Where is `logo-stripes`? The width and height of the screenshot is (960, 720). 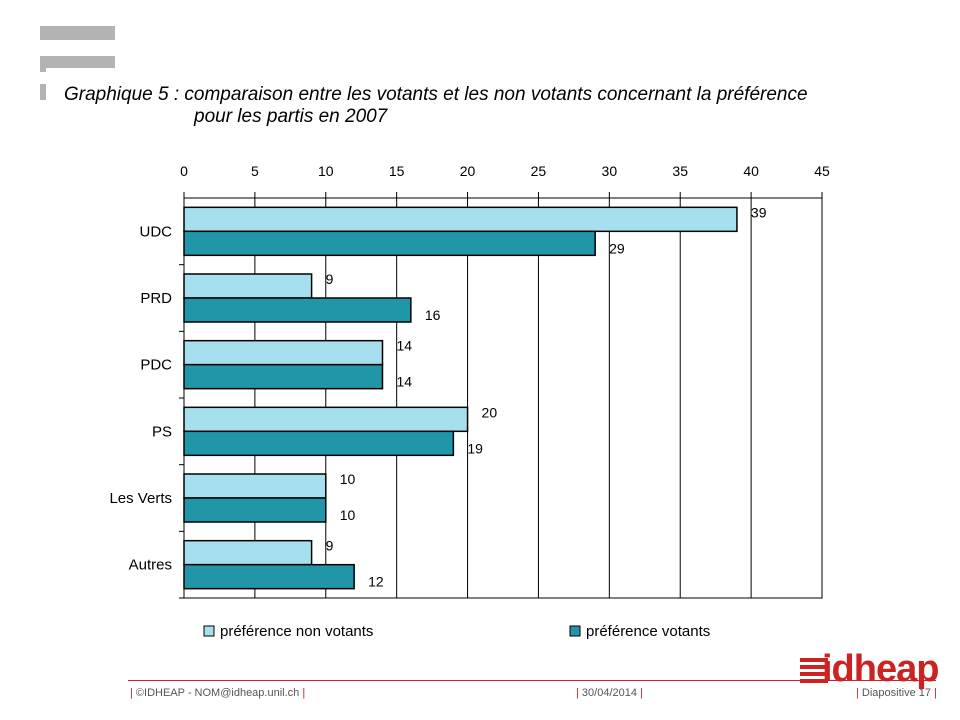 logo-stripes is located at coordinates (814, 672).